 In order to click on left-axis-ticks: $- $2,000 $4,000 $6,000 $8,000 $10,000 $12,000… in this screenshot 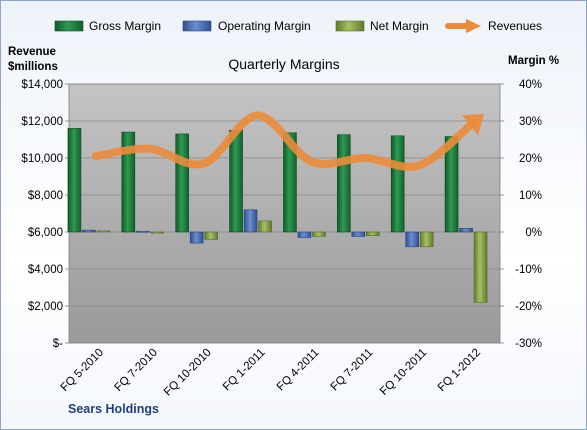, I will do `click(45, 214)`.